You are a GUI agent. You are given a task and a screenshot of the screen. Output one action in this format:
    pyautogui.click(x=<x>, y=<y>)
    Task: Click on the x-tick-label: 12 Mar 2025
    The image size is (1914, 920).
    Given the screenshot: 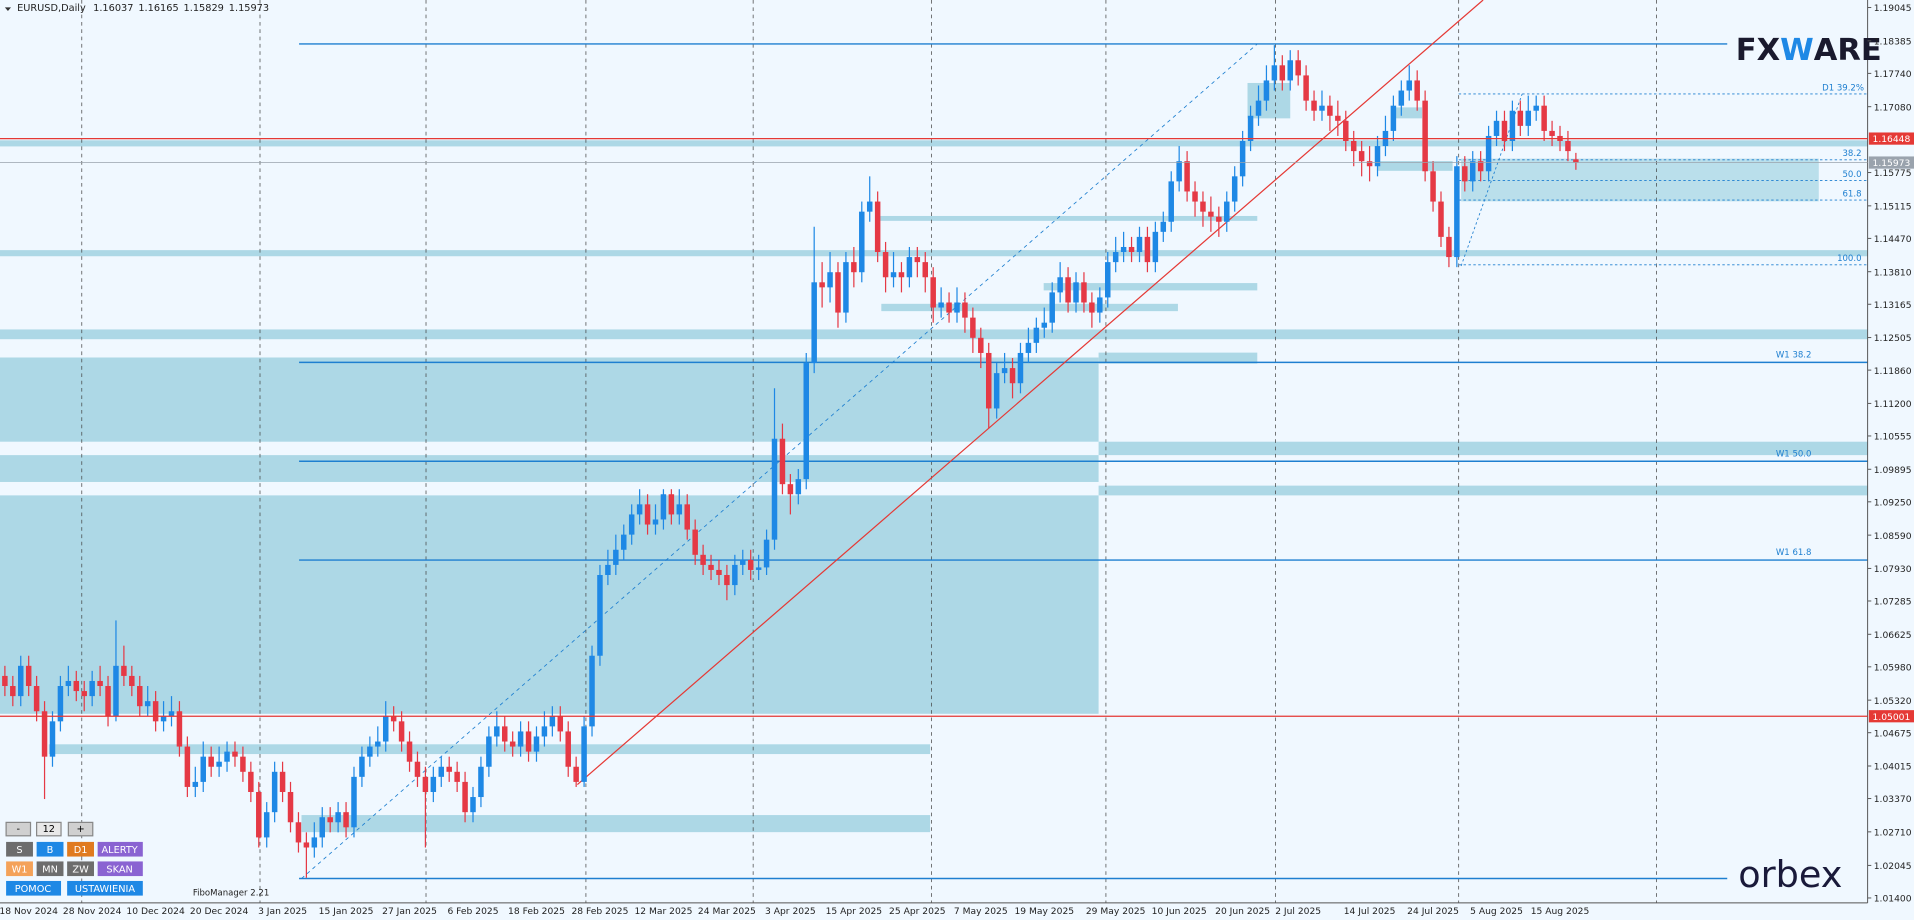 What is the action you would take?
    pyautogui.click(x=663, y=912)
    